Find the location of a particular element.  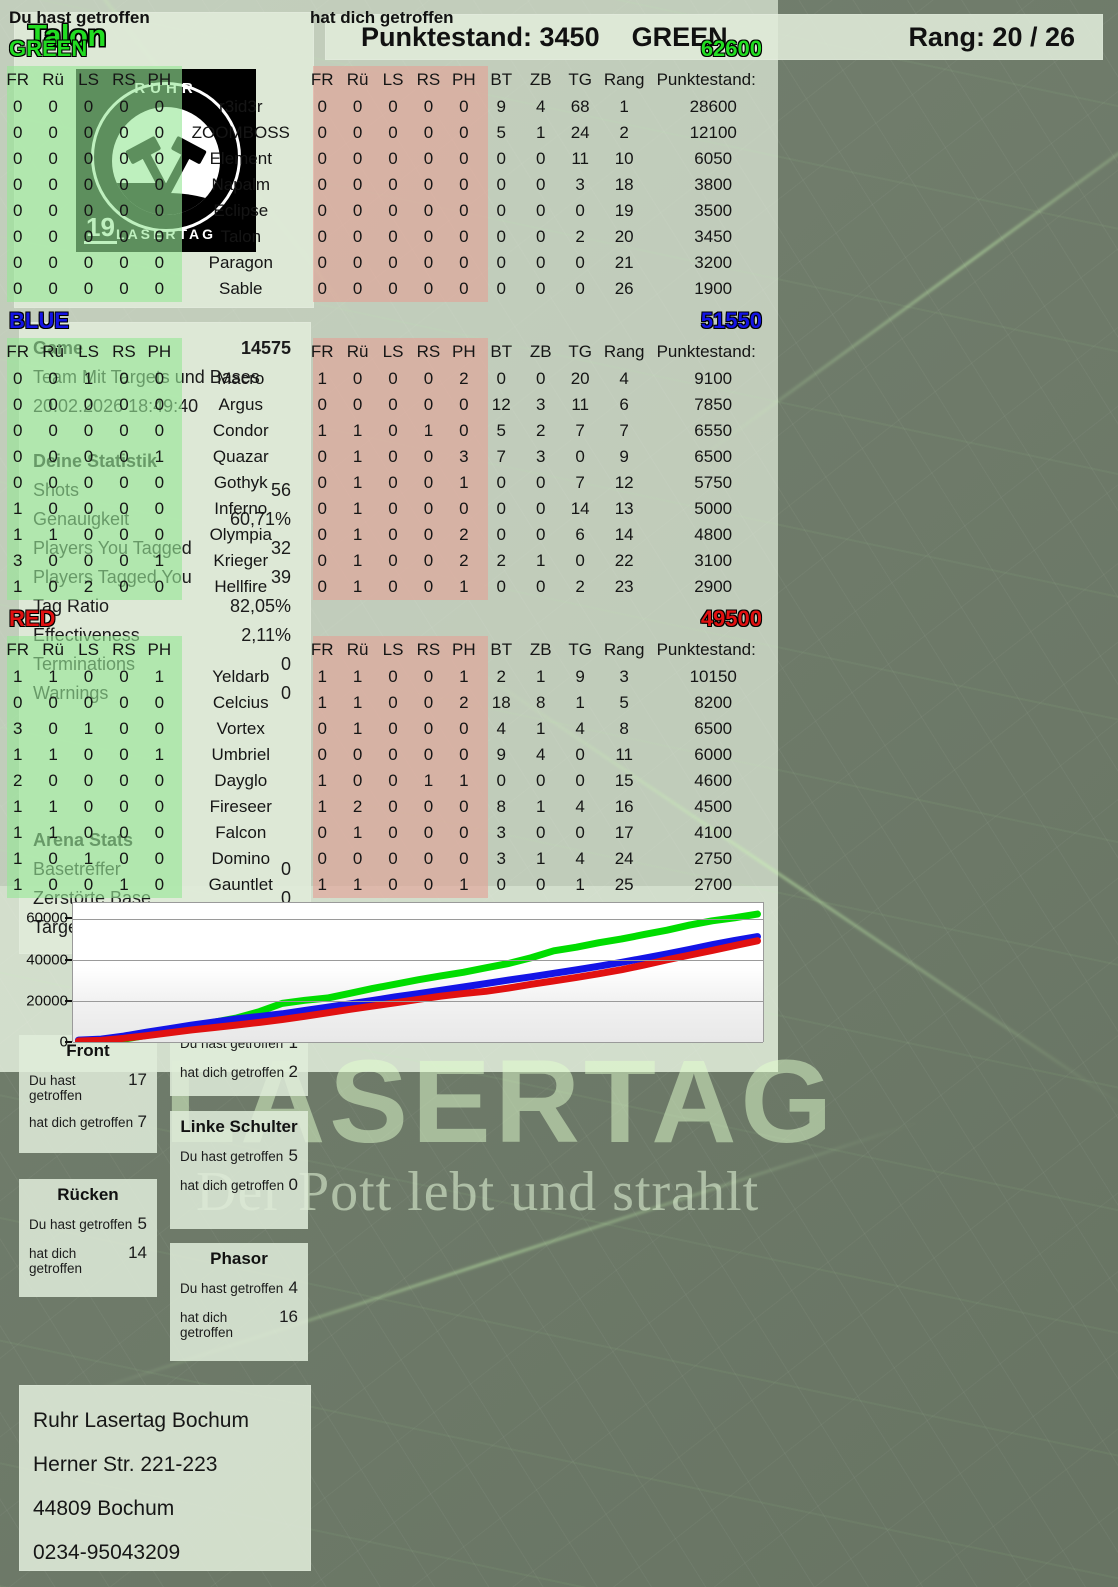

table-row: 1 0 0 0 0 Inferno 0 1 0 0 0 0 0 14 13 5000 is located at coordinates (389, 509).